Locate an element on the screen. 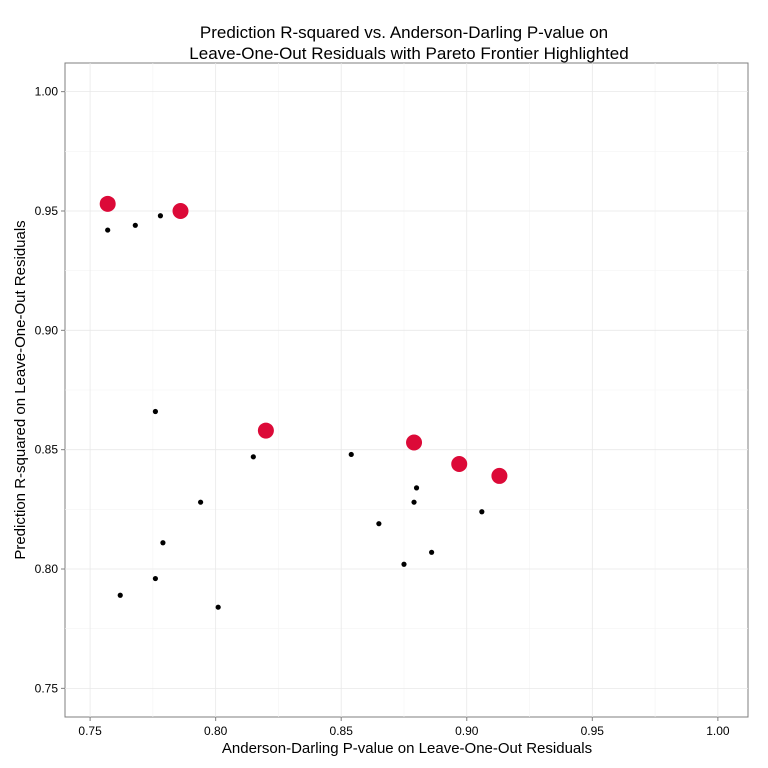 The width and height of the screenshot is (768, 768). x-tick-label: 0.90 is located at coordinates (467, 731).